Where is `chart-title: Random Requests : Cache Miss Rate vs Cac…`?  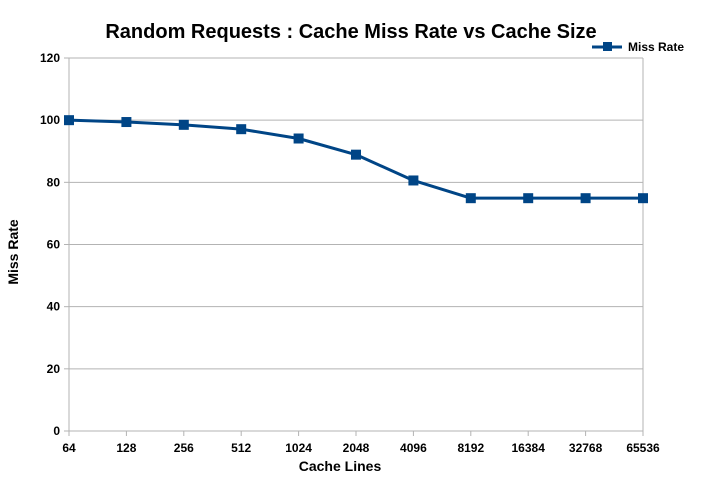 chart-title: Random Requests : Cache Miss Rate vs Cac… is located at coordinates (350, 32).